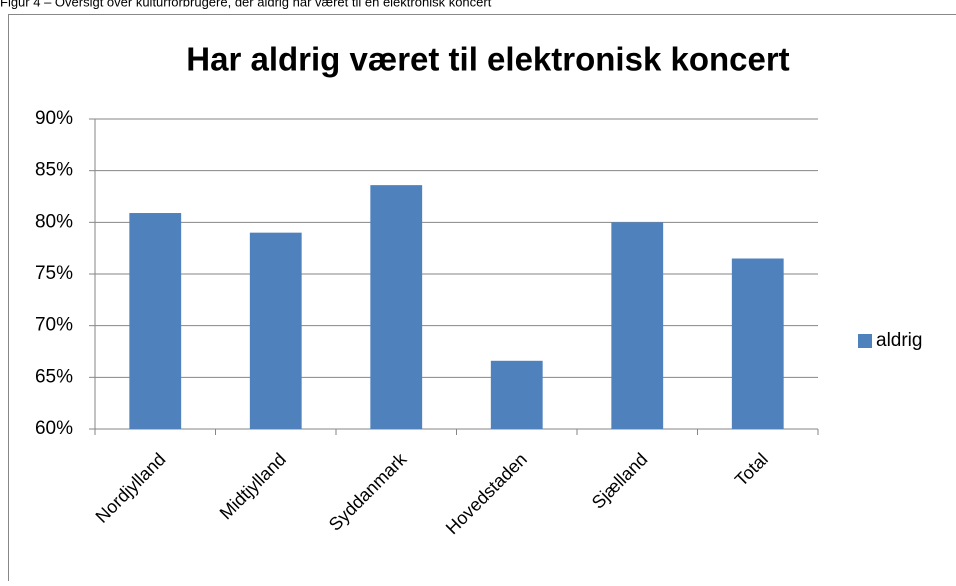  Describe the element at coordinates (487, 59) in the screenshot. I see `chart-title: Har aldrig været til elektronisk koncert` at that location.